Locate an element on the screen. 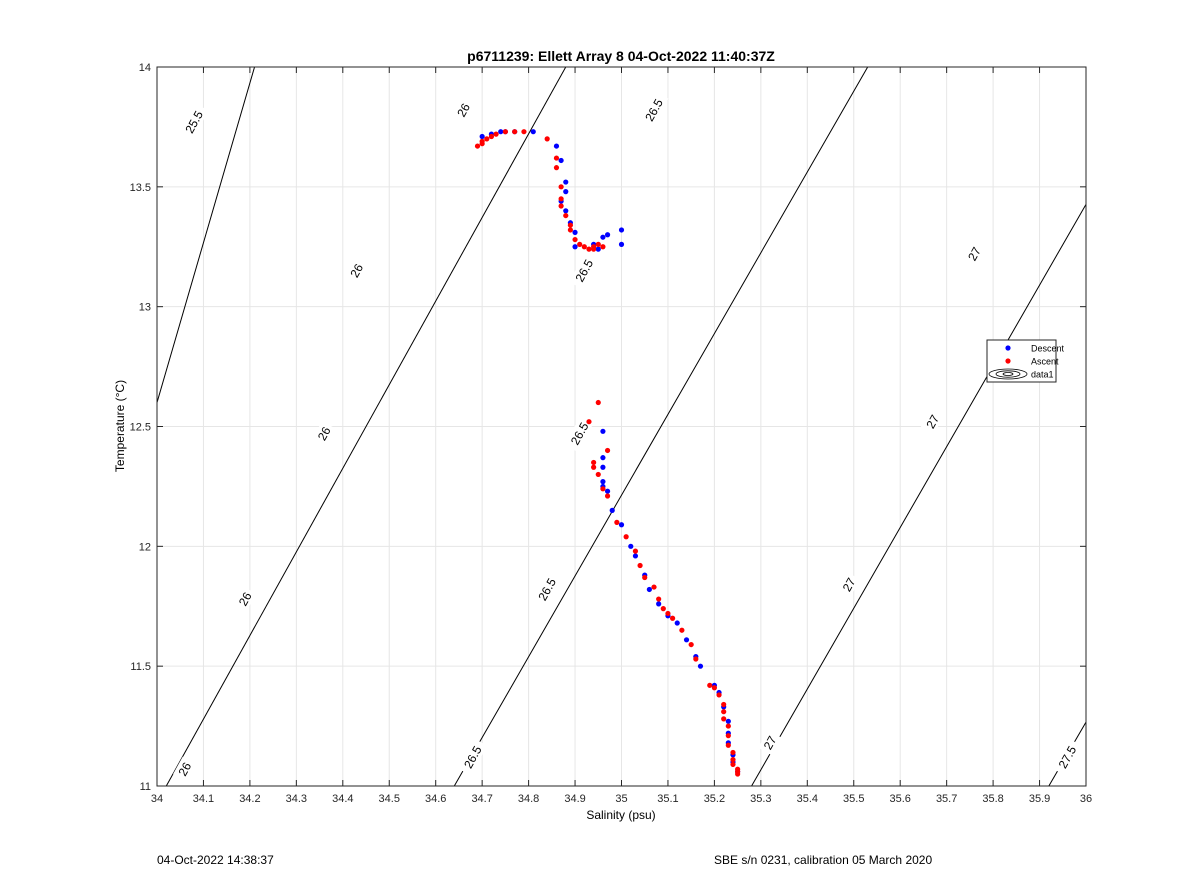  legend-descent-label: Descent is located at coordinates (1048, 349).